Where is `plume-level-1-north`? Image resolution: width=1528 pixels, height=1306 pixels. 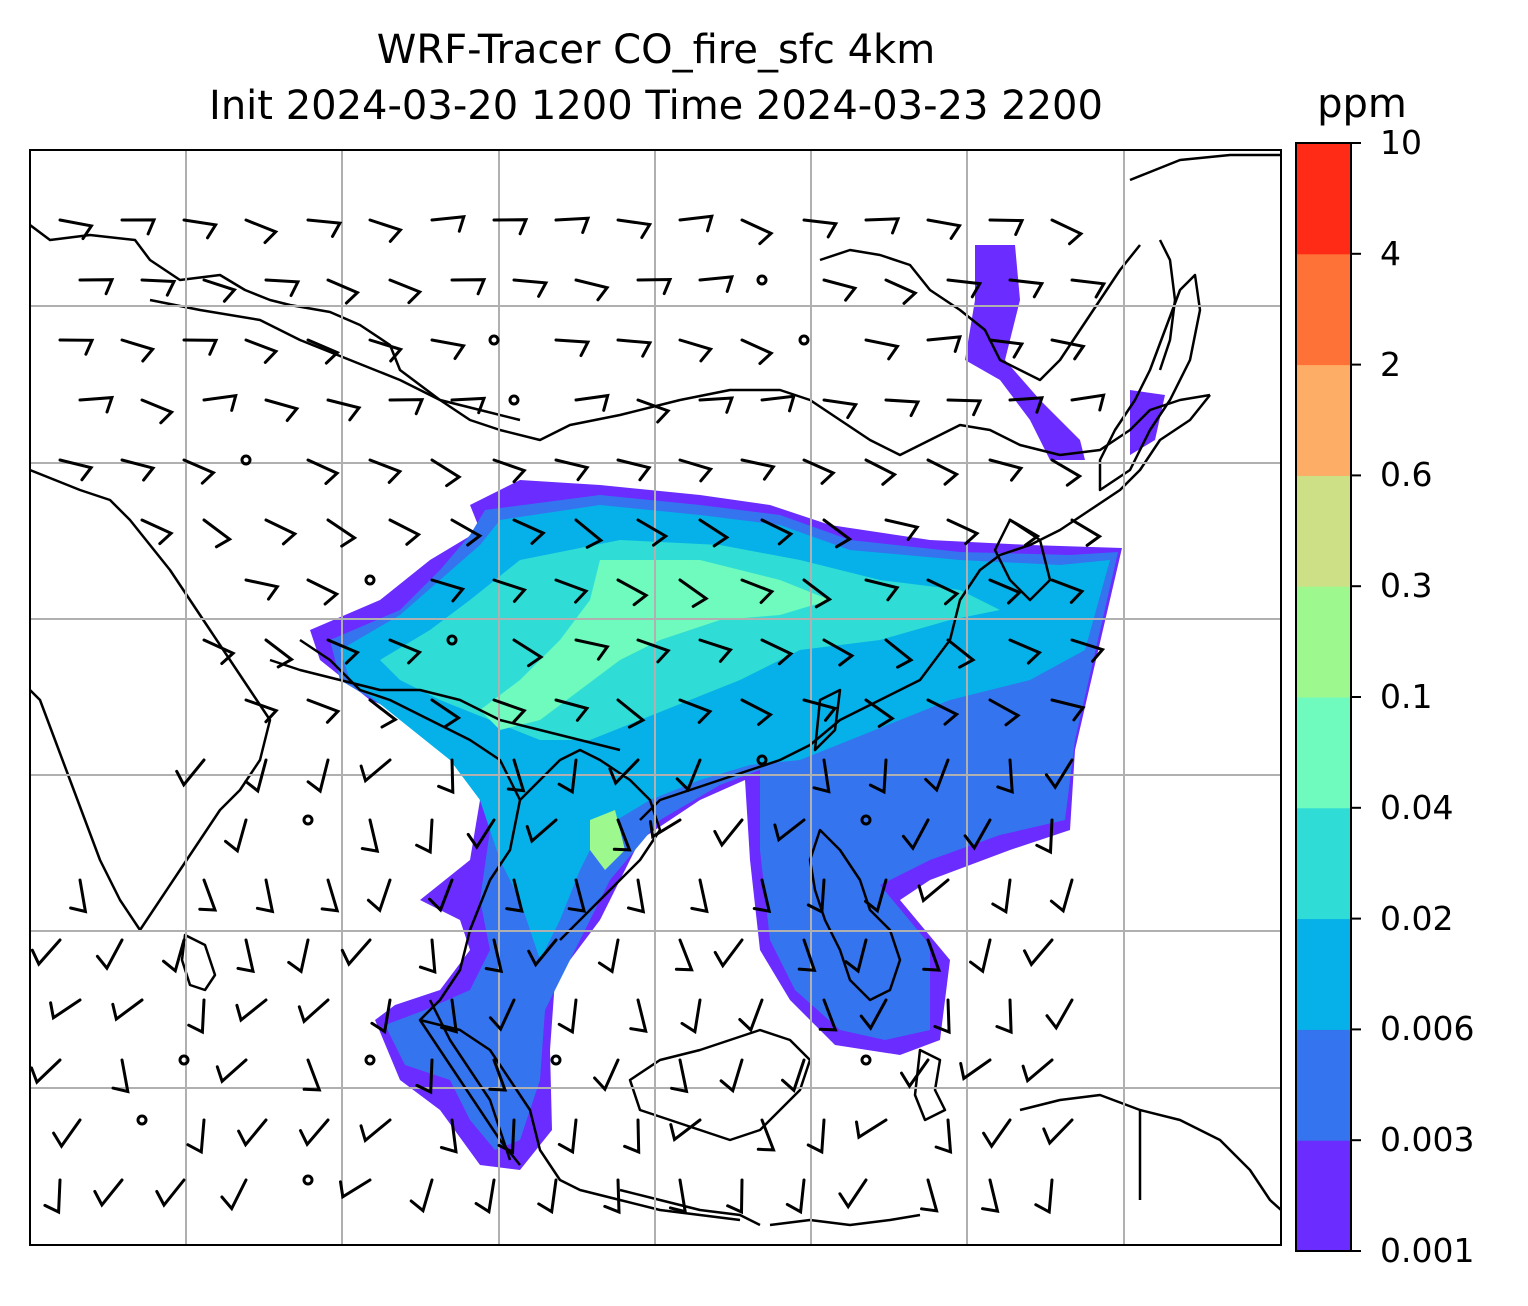 plume-level-1-north is located at coordinates (1025, 352).